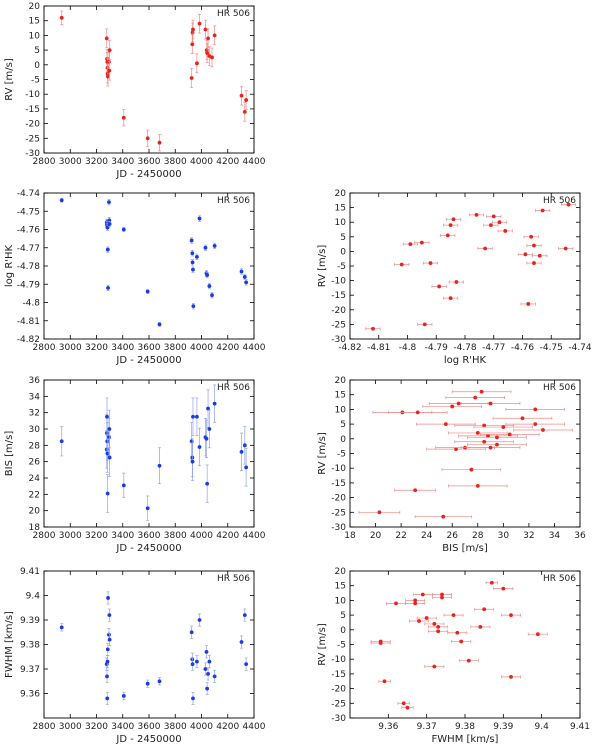 This screenshot has height=747, width=600. Describe the element at coordinates (44, 162) in the screenshot. I see `x-tick-label: 2800` at that location.